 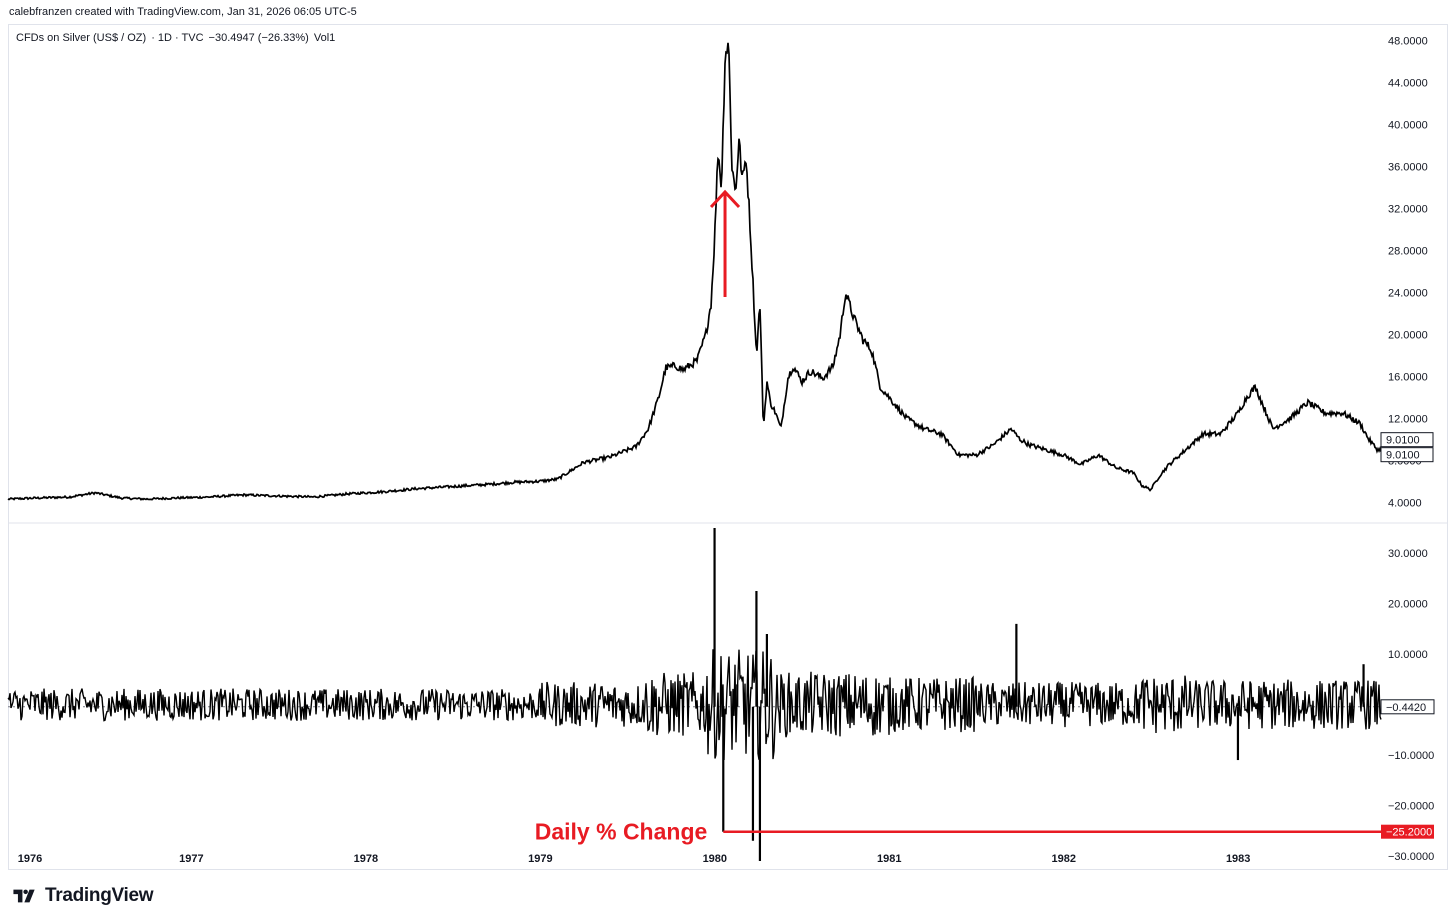 What do you see at coordinates (1408, 377) in the screenshot?
I see `price-tick-label: 16.0000` at bounding box center [1408, 377].